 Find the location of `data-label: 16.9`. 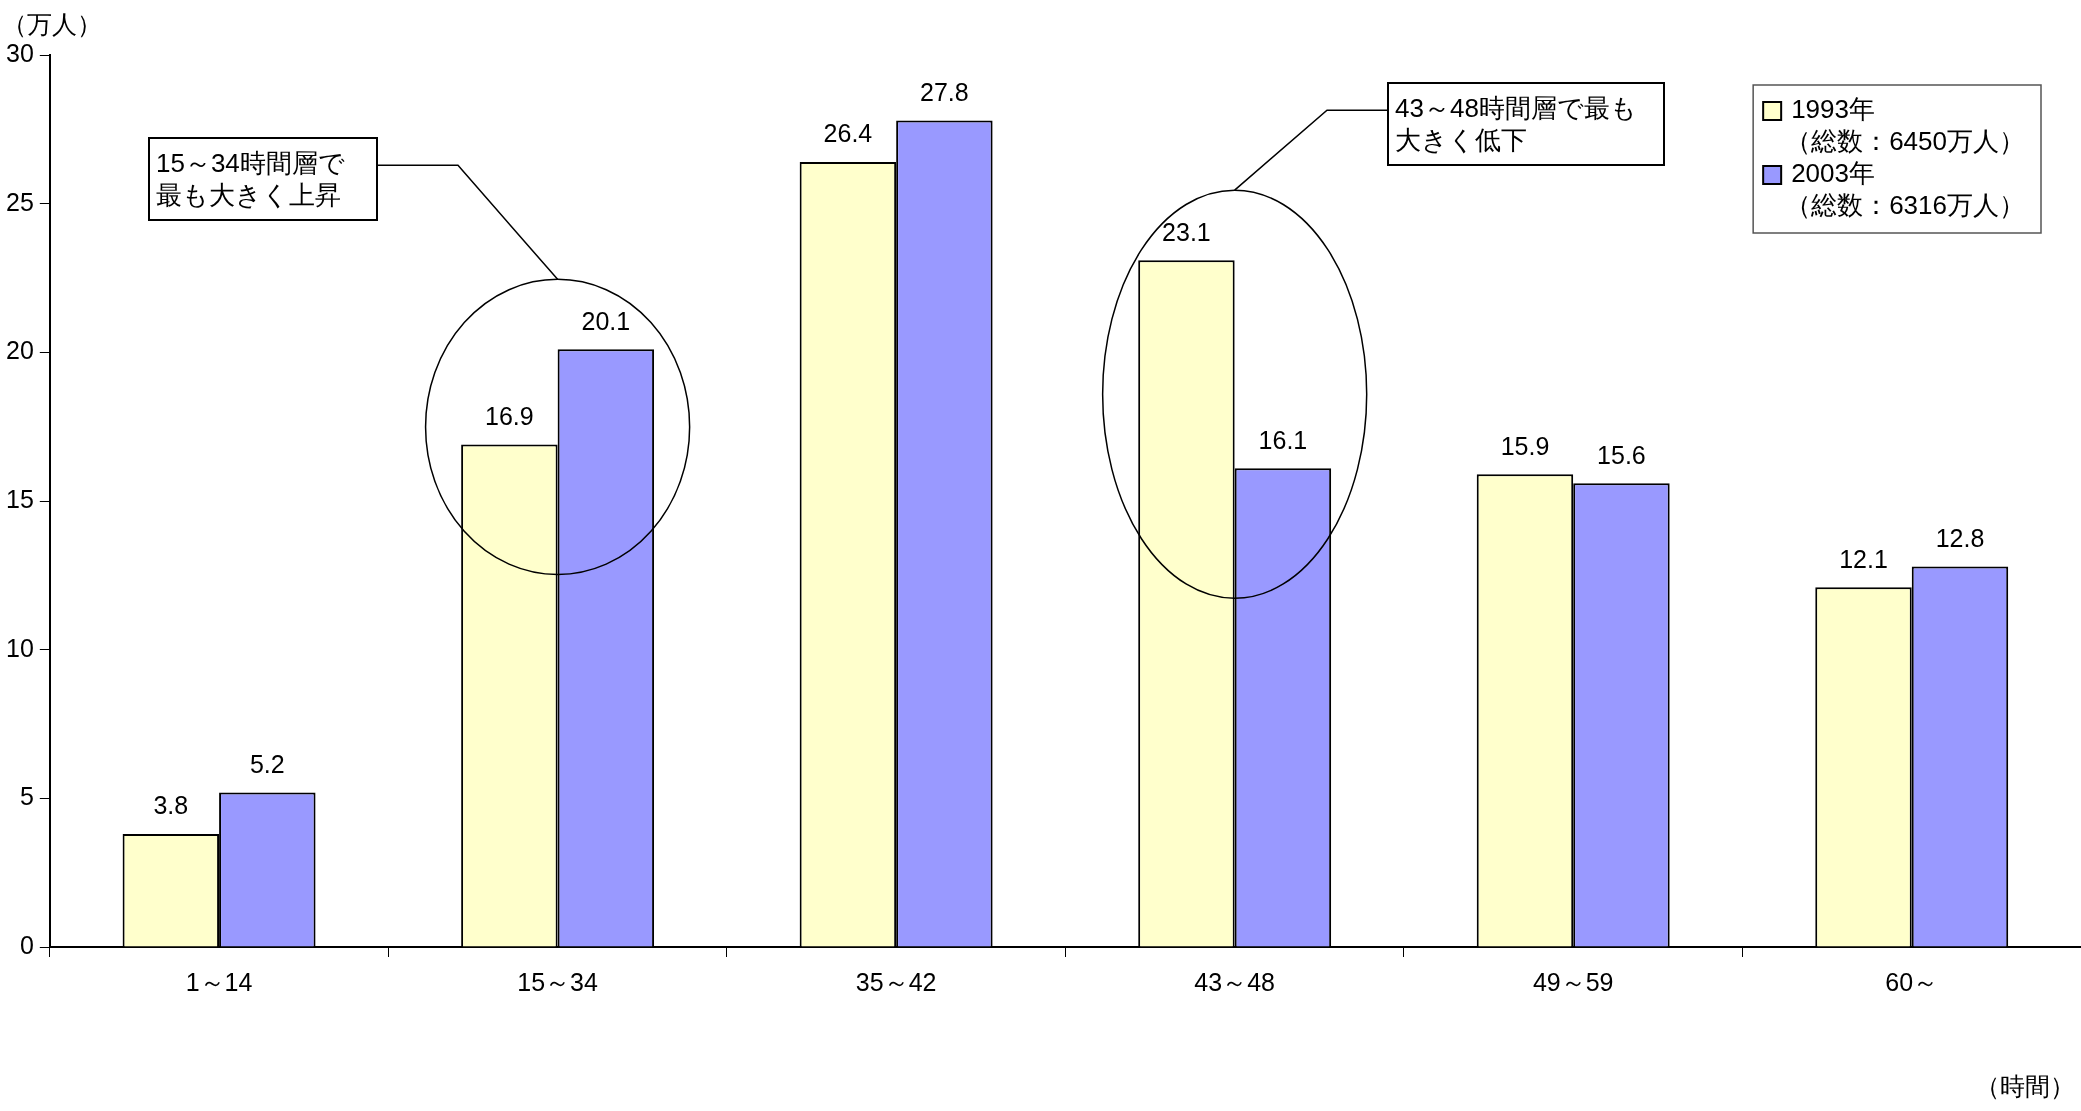

data-label: 16.9 is located at coordinates (509, 415).